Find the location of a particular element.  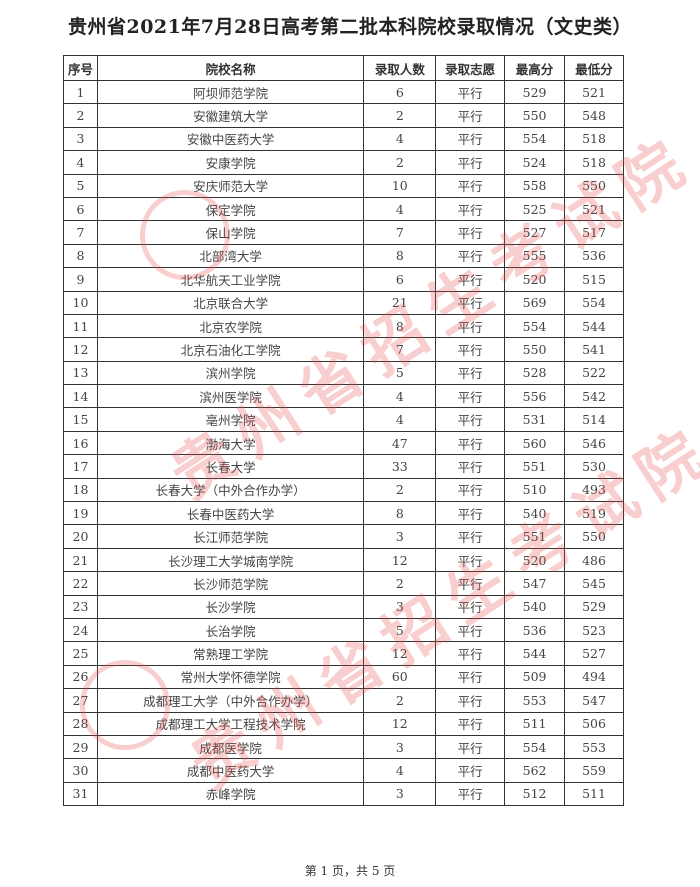

table-cell: 1 is located at coordinates (80, 92).